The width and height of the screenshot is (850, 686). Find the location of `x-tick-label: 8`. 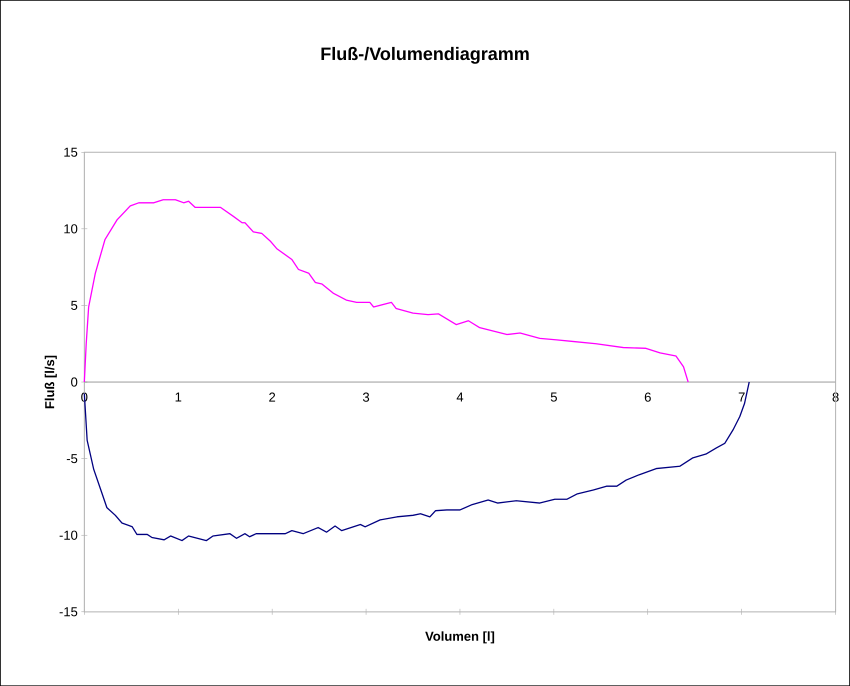

x-tick-label: 8 is located at coordinates (835, 397).